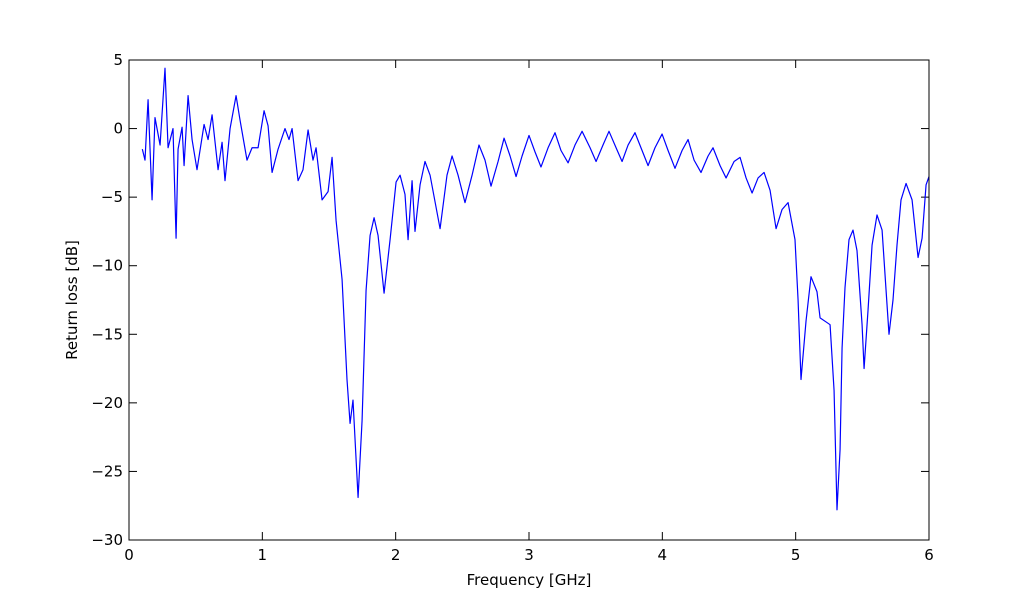  I want to click on y-tick-label: −25, so click(107, 471).